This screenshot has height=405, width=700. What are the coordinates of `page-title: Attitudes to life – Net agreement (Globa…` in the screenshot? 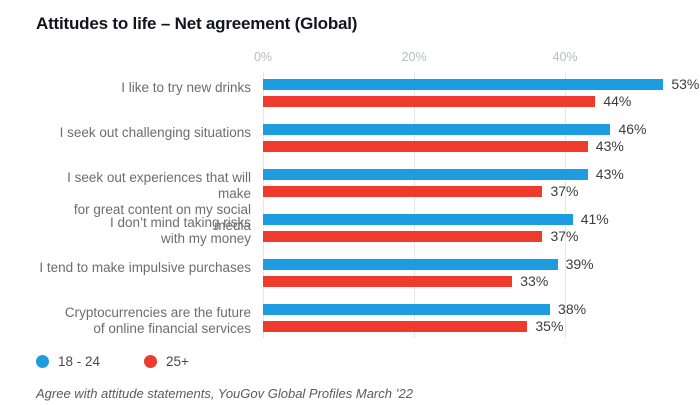 It's located at (197, 23).